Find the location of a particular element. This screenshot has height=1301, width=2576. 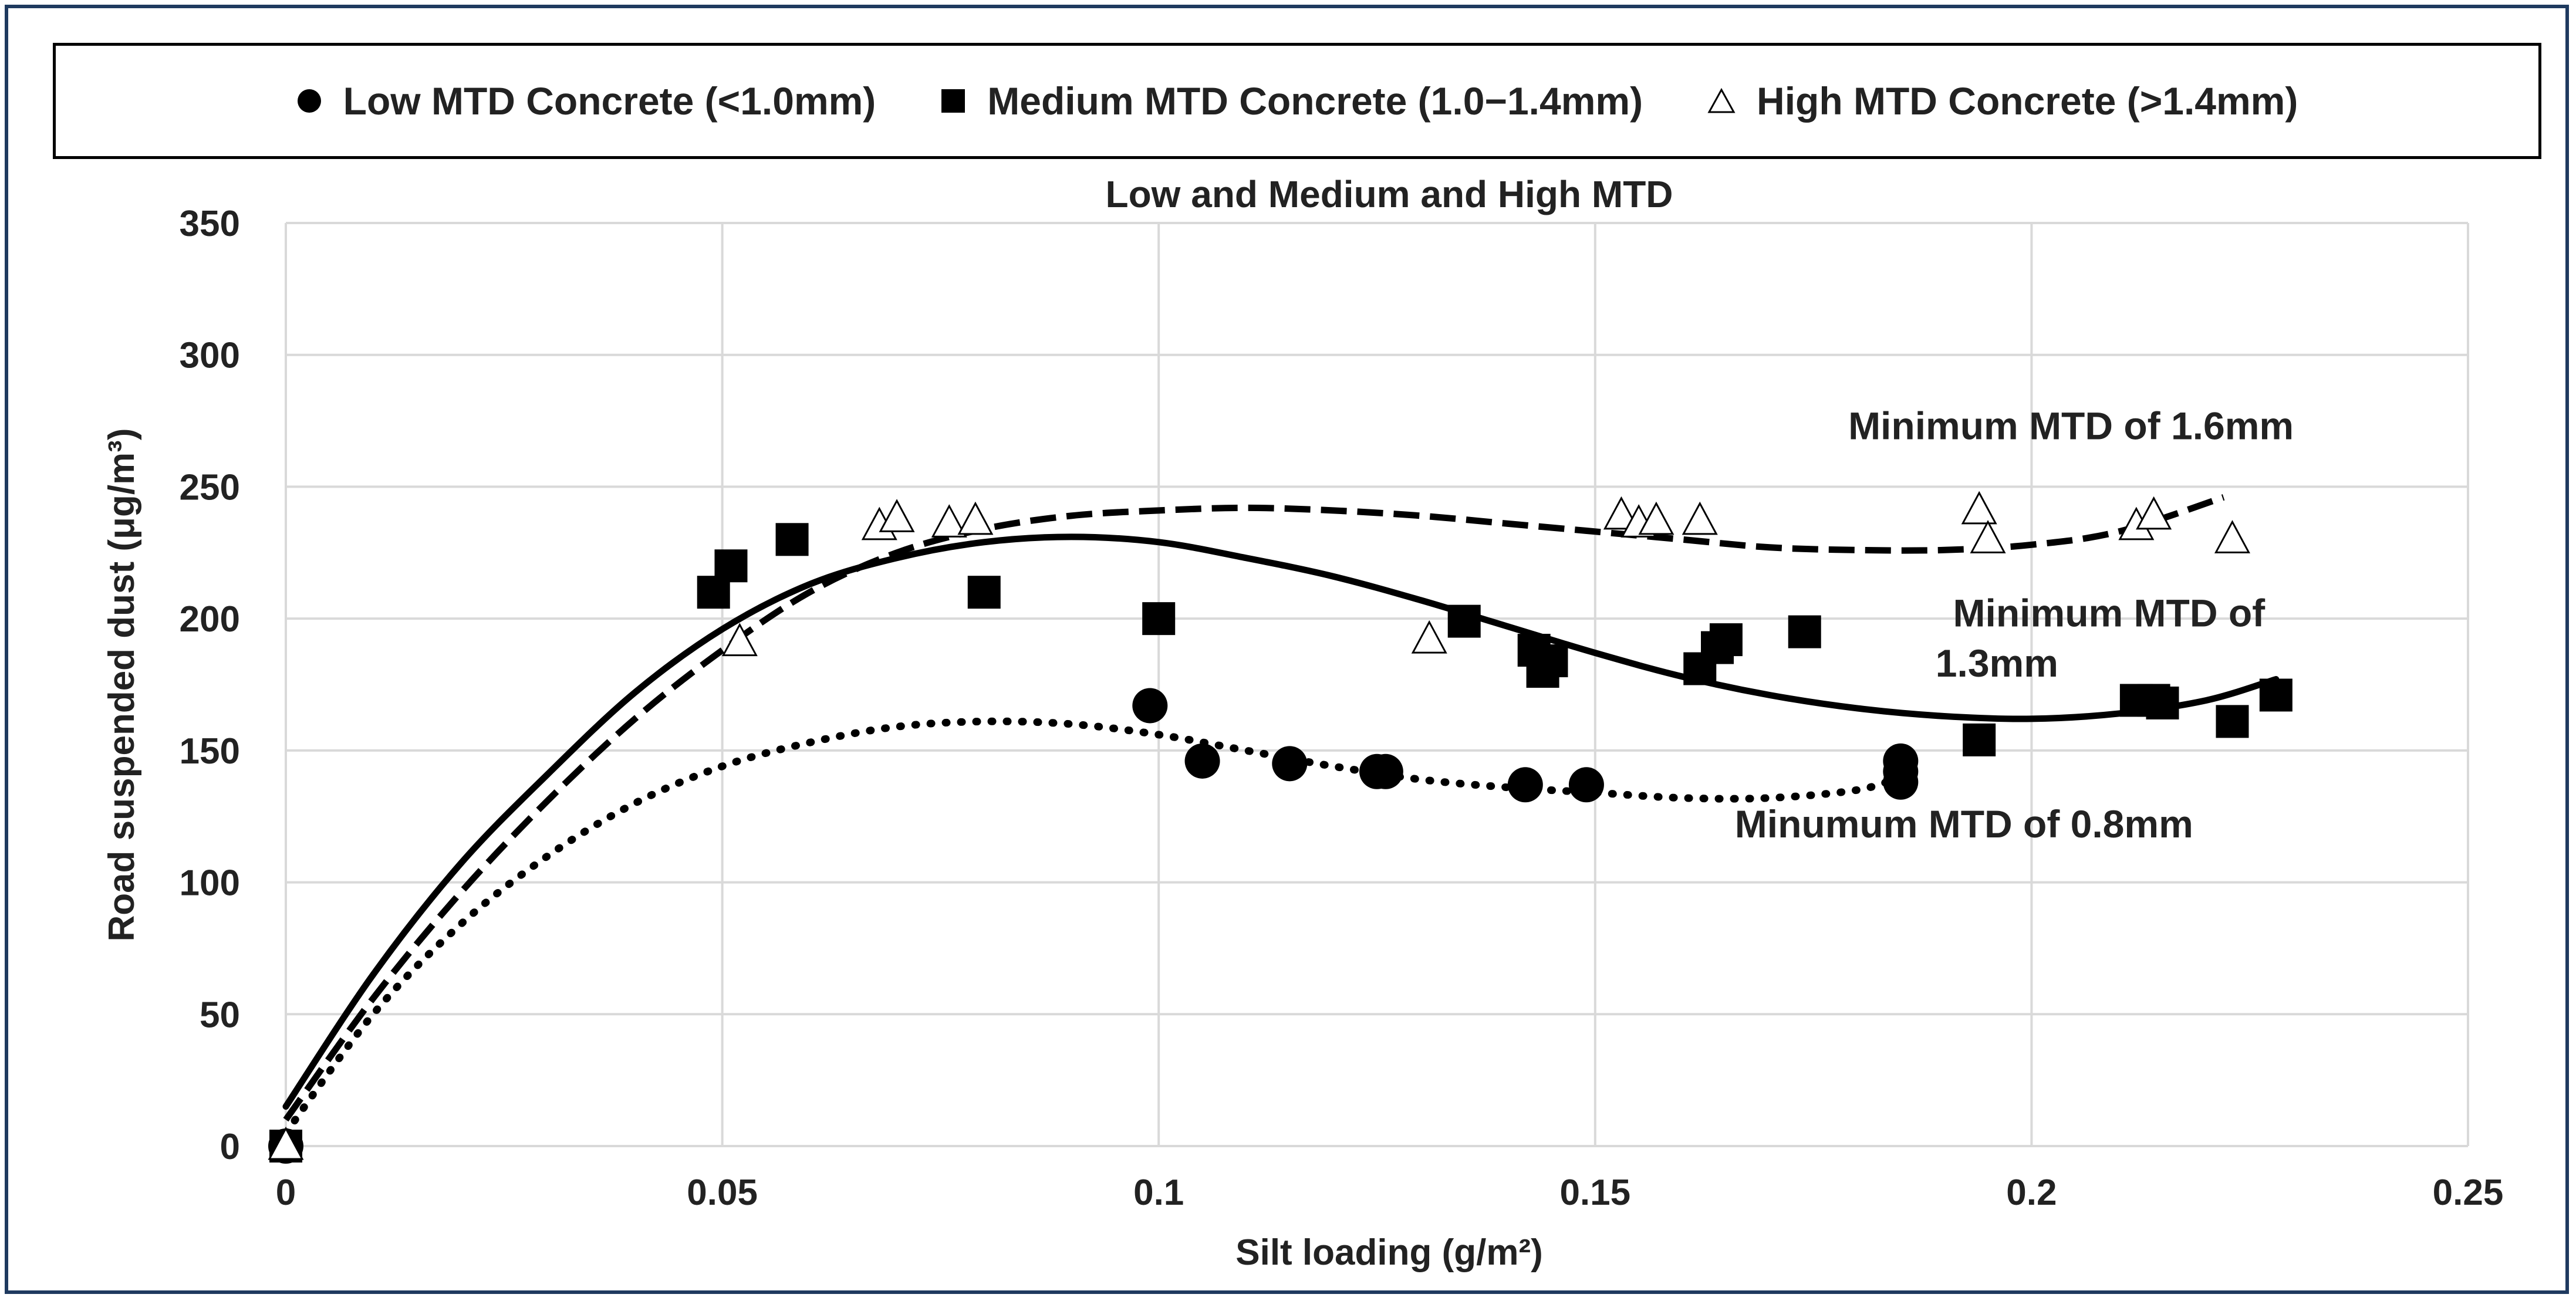

legend-item-high: High MTD Concrete (>1.4mm) is located at coordinates (2002, 101).